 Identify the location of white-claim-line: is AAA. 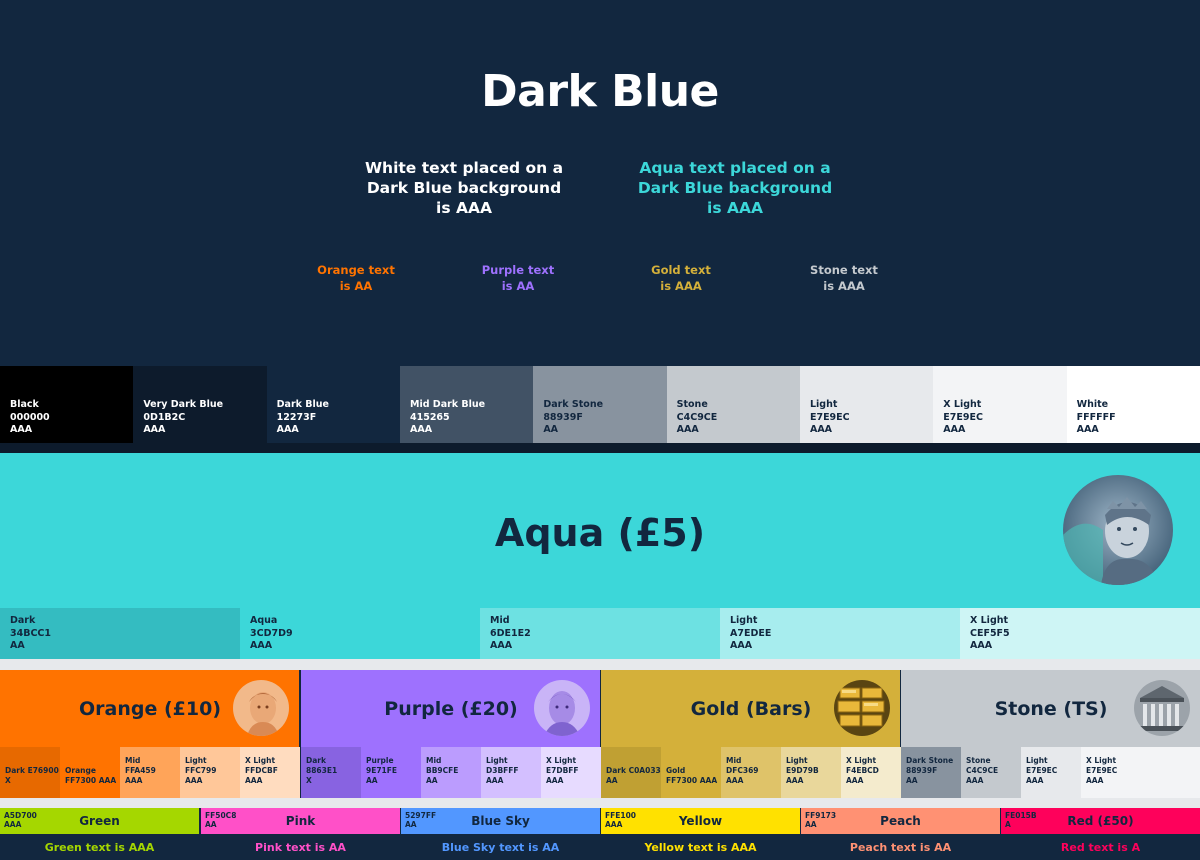
(464, 208).